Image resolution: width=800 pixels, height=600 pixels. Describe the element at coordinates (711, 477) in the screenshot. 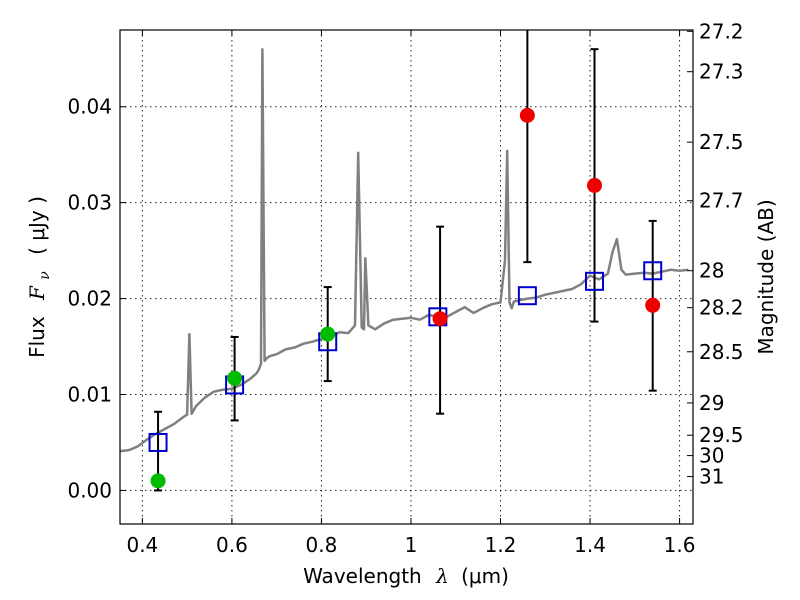

I see `magnitude-tick-label: 31` at that location.